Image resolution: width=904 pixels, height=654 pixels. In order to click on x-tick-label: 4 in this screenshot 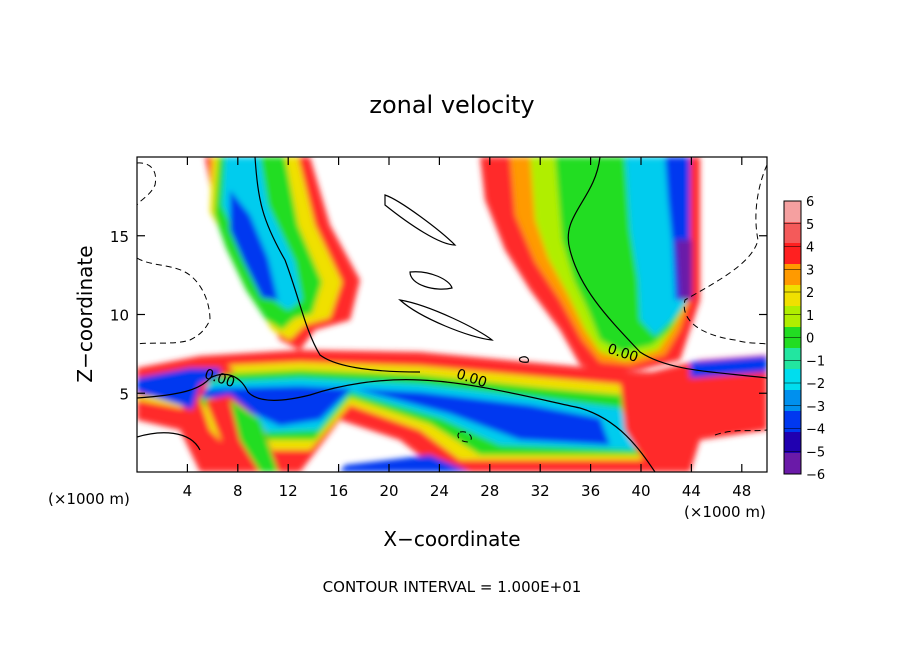, I will do `click(188, 491)`.